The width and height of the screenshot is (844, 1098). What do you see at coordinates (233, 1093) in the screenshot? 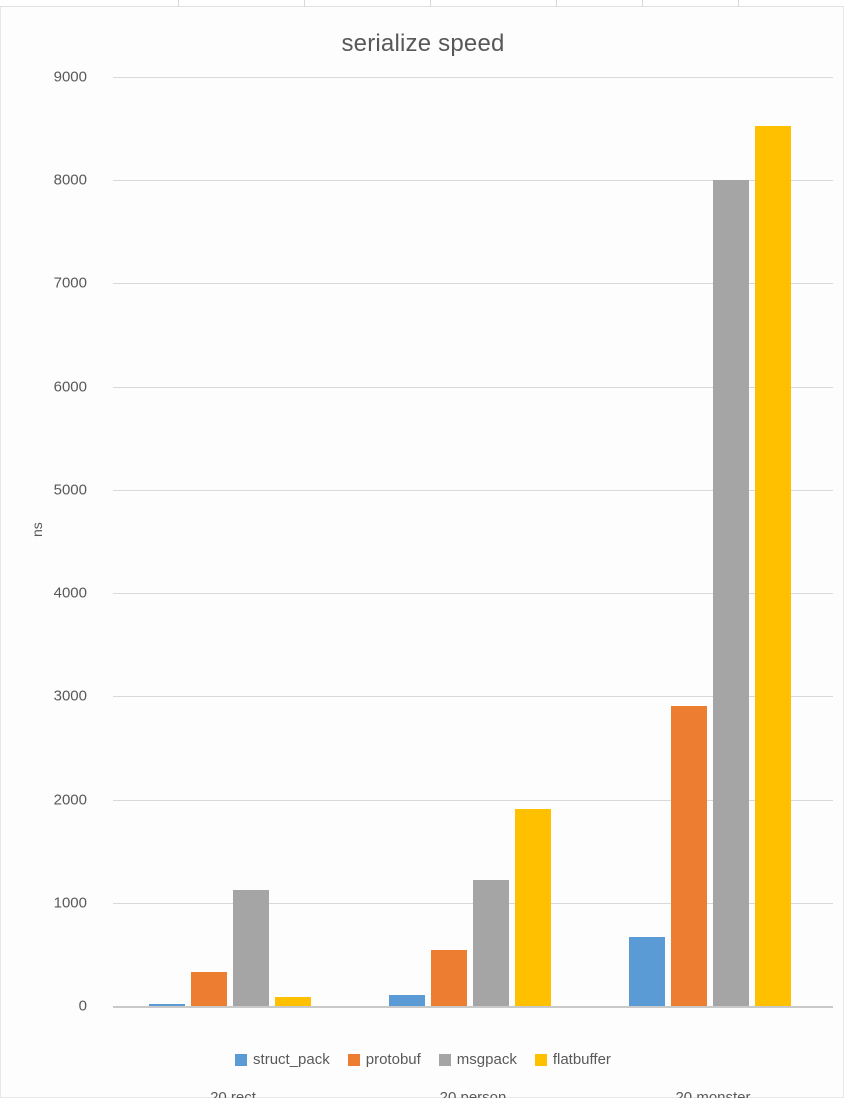
I see `x-axis-category-label: 20 rect` at bounding box center [233, 1093].